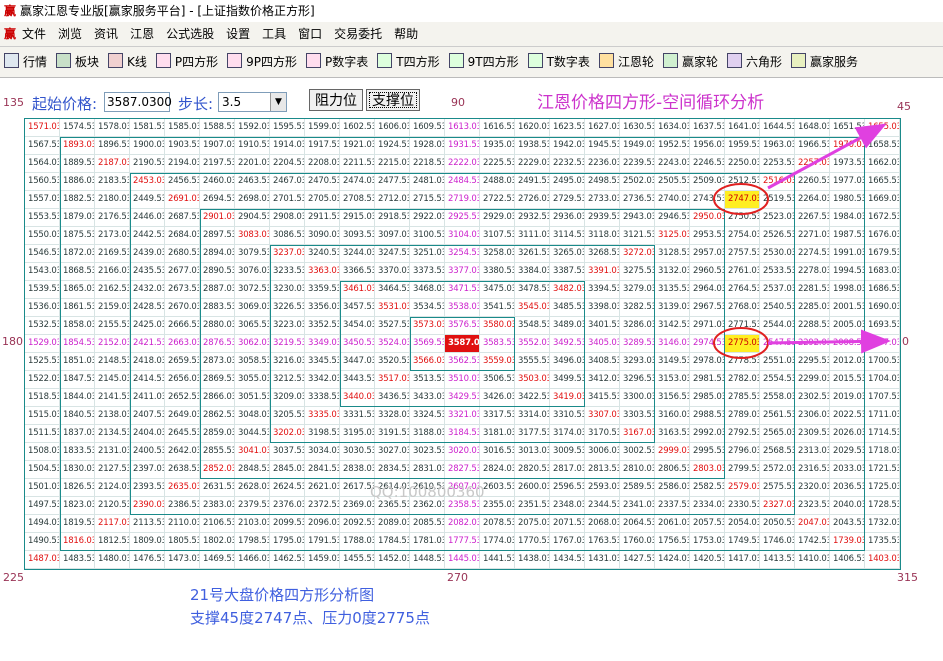  What do you see at coordinates (393, 100) in the screenshot?
I see `button: 支撑位` at bounding box center [393, 100].